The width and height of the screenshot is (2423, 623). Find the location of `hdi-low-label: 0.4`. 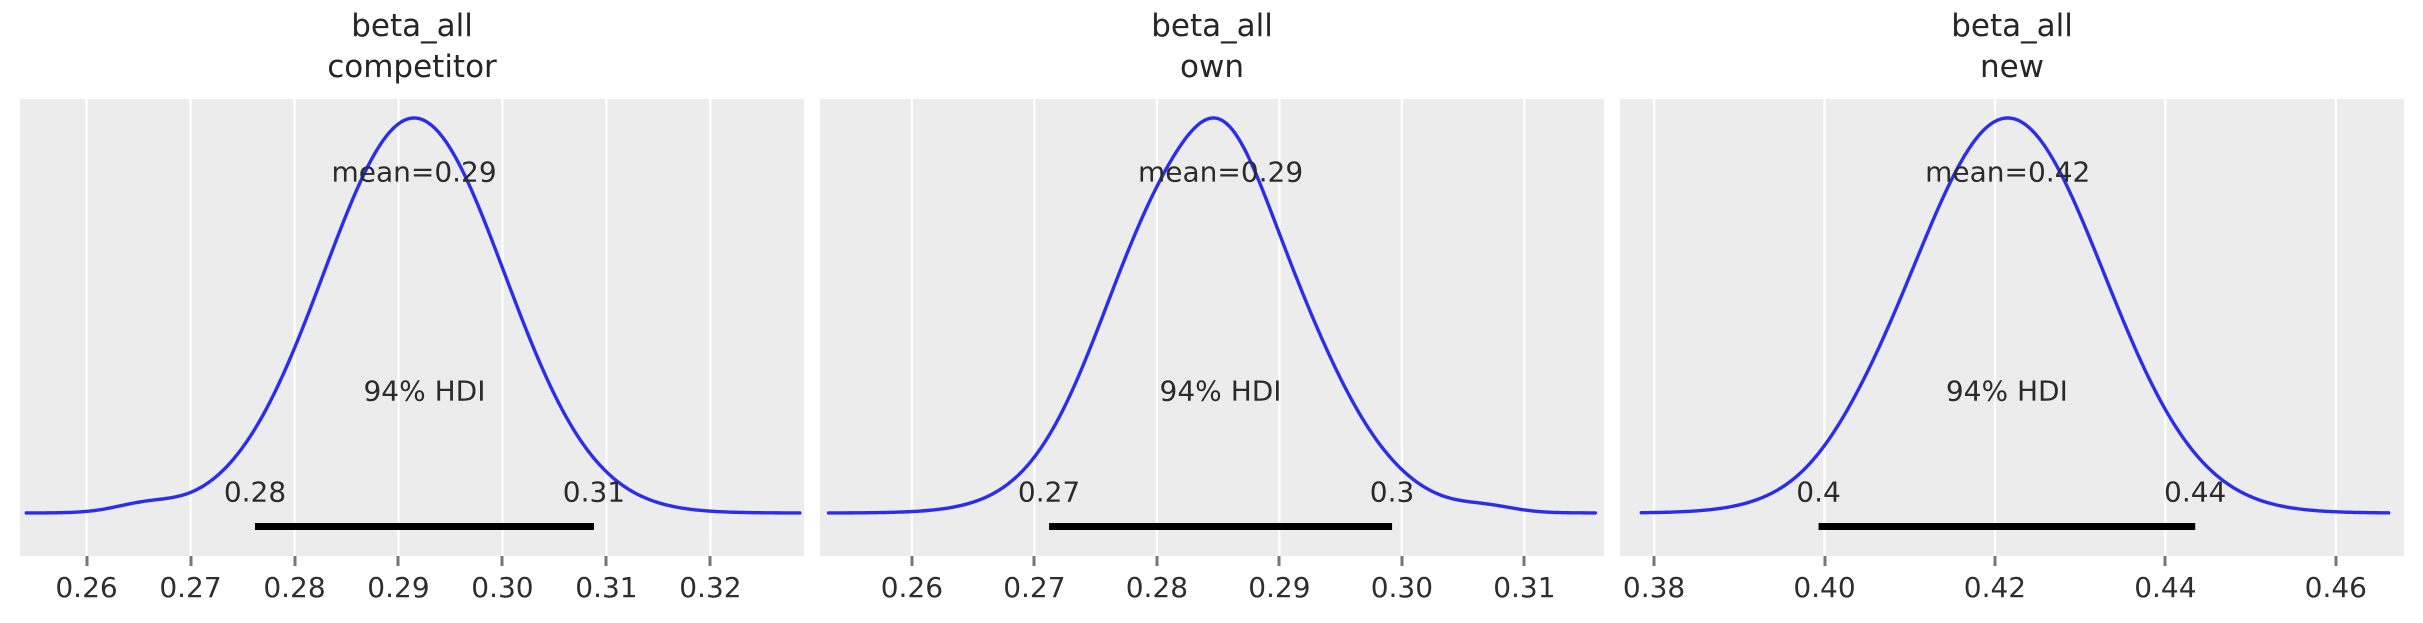

hdi-low-label: 0.4 is located at coordinates (1818, 492).